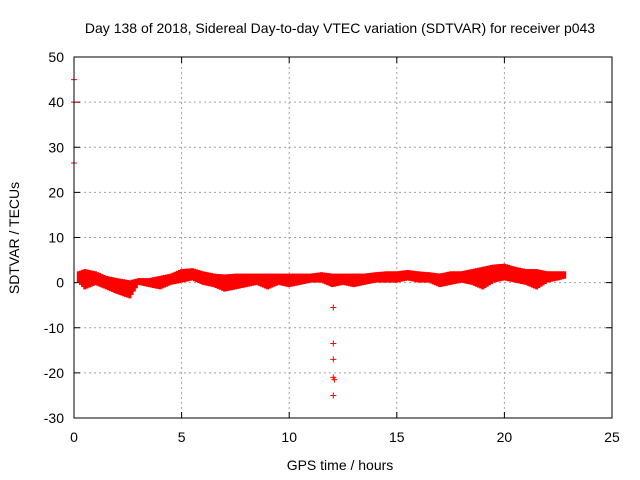  Describe the element at coordinates (54, 328) in the screenshot. I see `y-tick-label: -10` at that location.